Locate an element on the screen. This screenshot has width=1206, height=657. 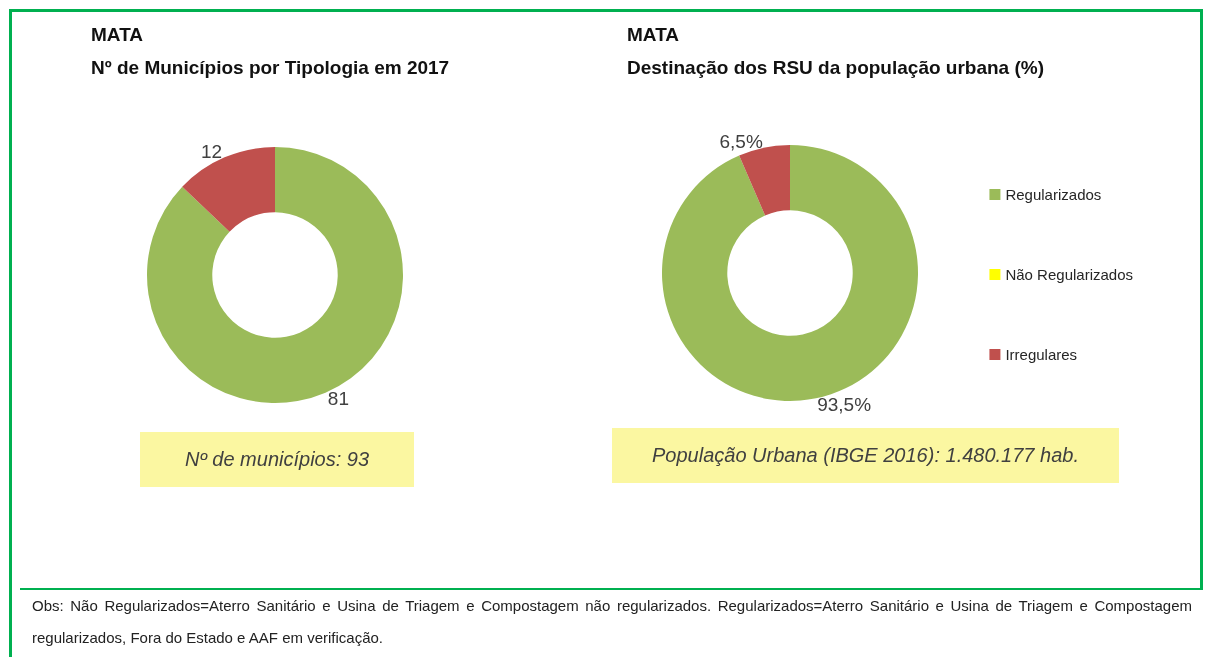
data-label: 6,5% is located at coordinates (741, 142).